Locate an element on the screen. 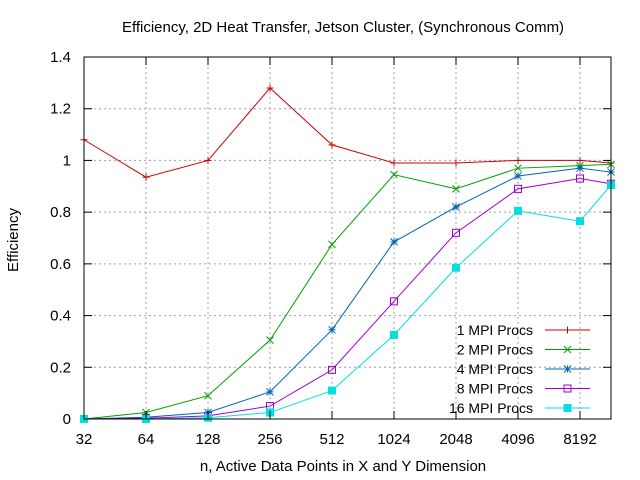 This screenshot has height=480, width=640. legend-label: 1 MPI Procs is located at coordinates (495, 330).